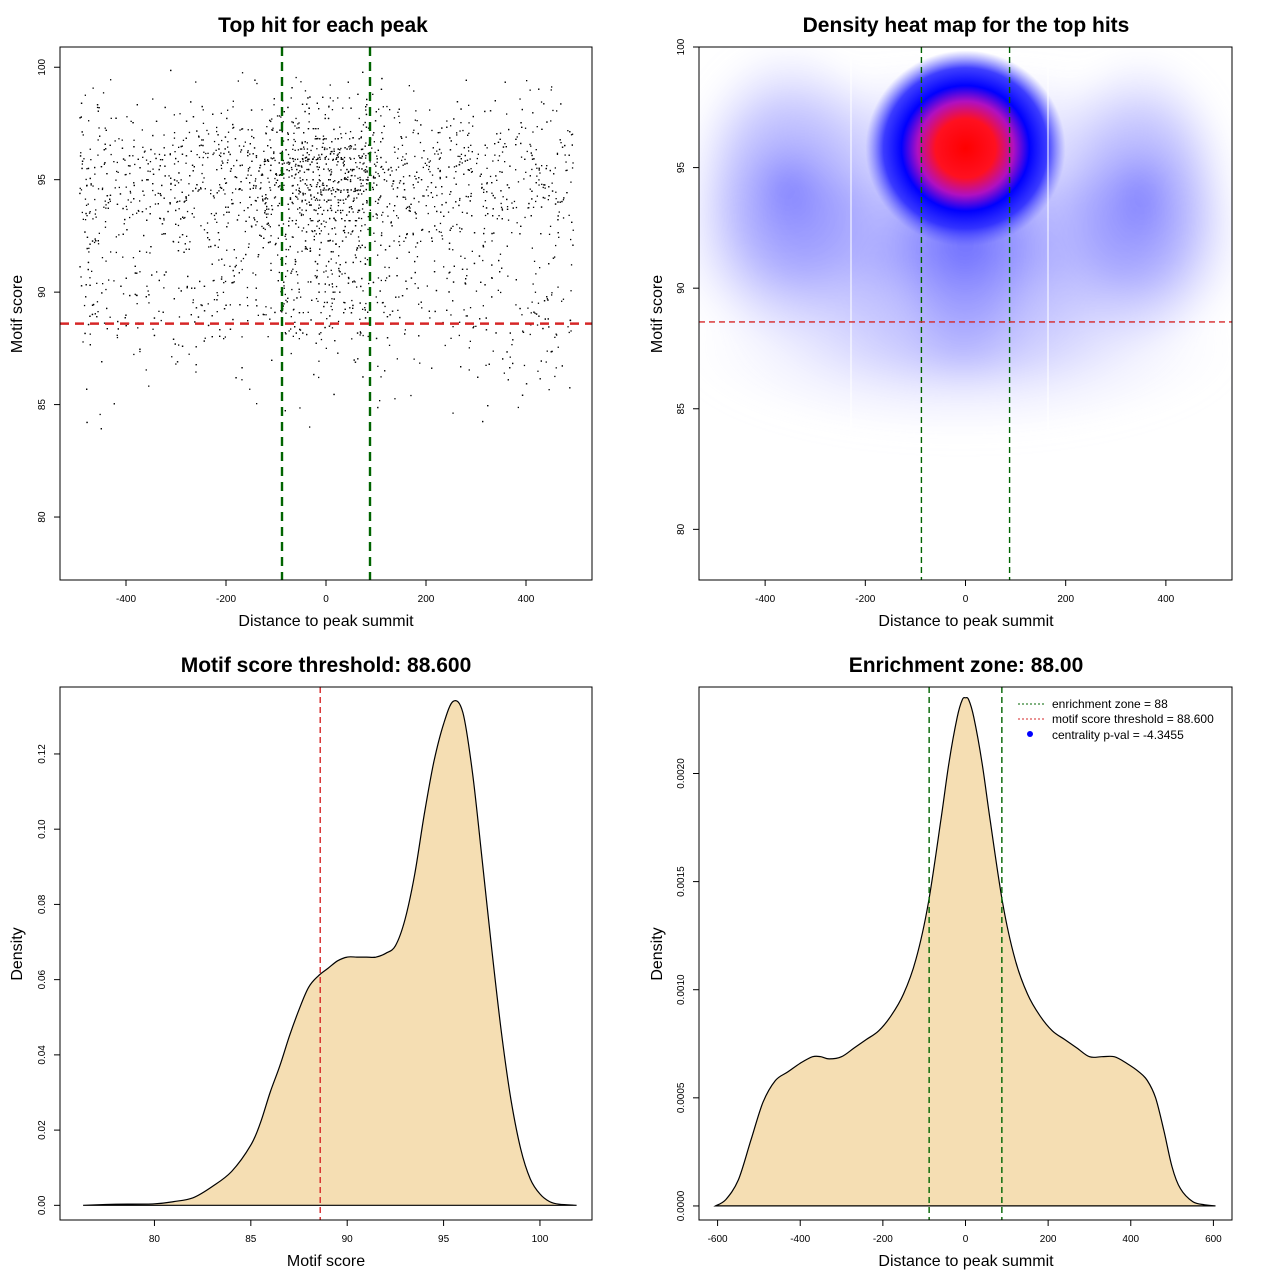 The width and height of the screenshot is (1280, 1280). Describe the element at coordinates (966, 1239) in the screenshot. I see `distance-density-x-tick-label: 0` at that location.